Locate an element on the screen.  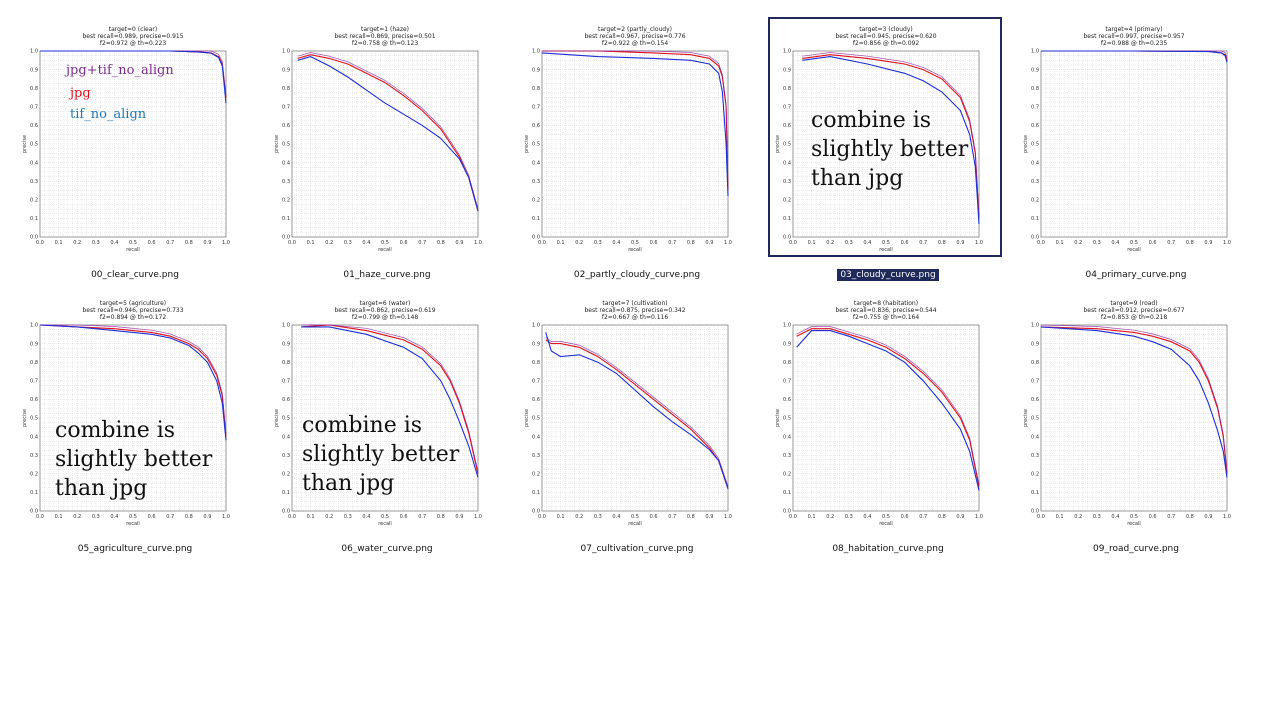
y-tick-label: 0.1 is located at coordinates (34, 493).